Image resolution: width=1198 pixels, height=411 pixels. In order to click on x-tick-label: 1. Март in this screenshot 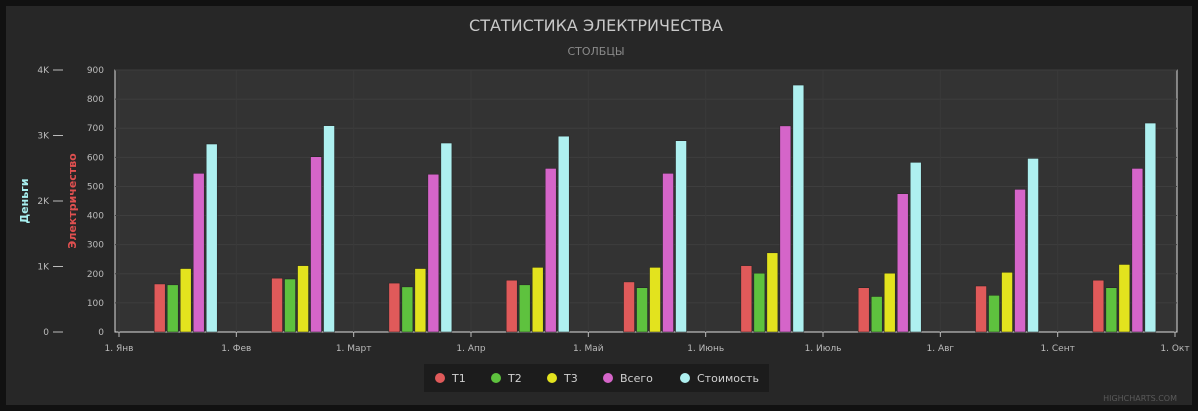, I will do `click(354, 349)`.